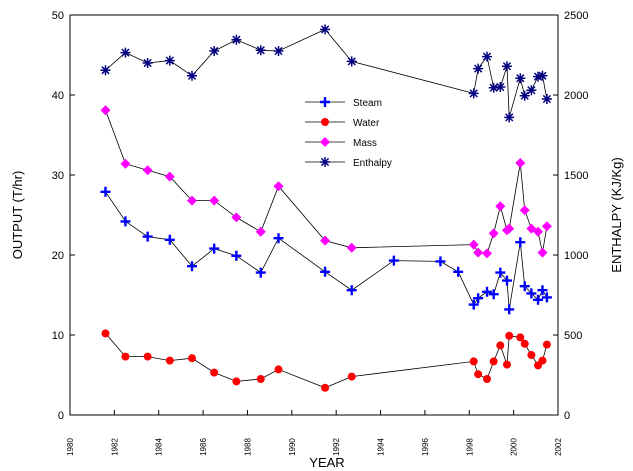 The height and width of the screenshot is (471, 633). Describe the element at coordinates (558, 447) in the screenshot. I see `x-tick-label: 2002` at that location.